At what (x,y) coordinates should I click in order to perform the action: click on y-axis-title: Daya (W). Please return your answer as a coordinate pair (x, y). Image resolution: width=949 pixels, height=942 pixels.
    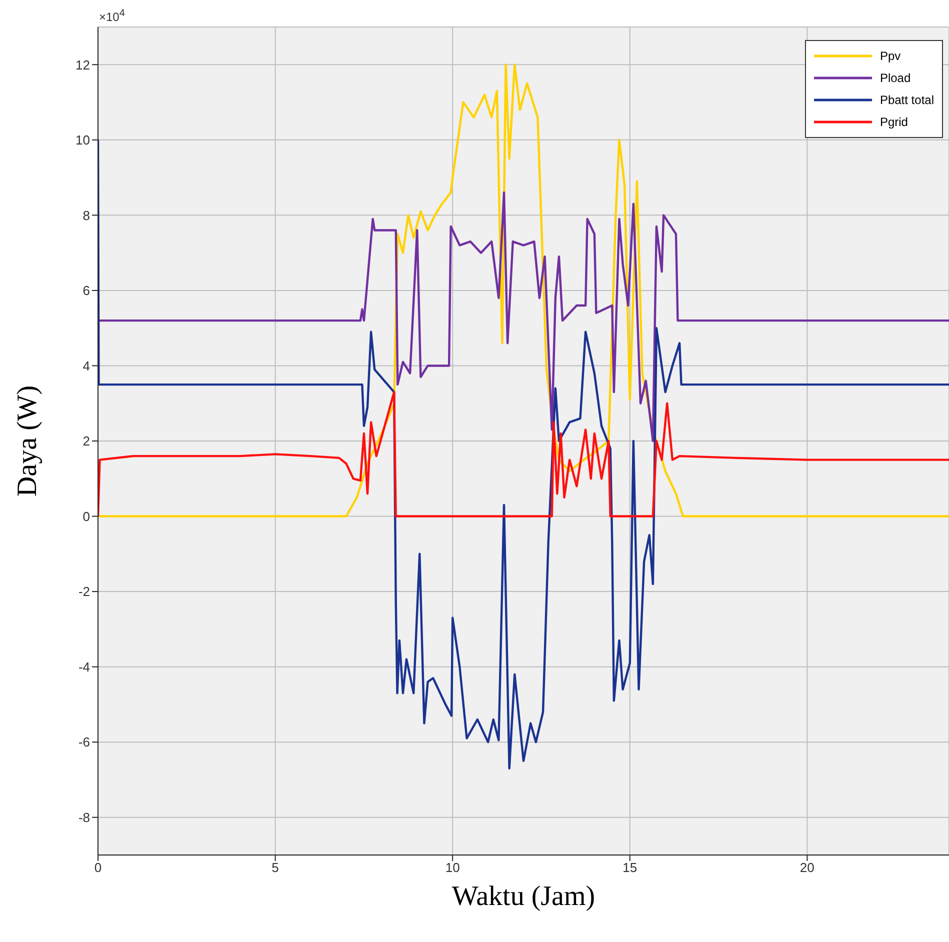
    Looking at the image, I should click on (27, 441).